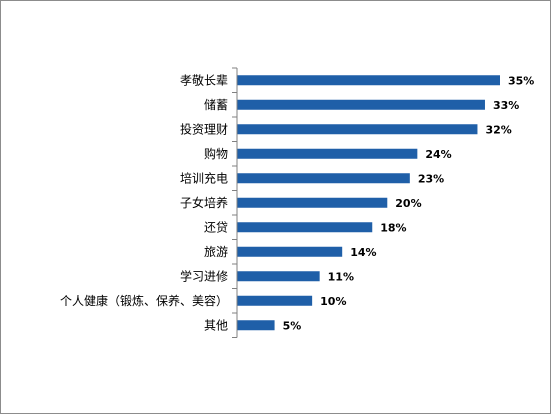  What do you see at coordinates (521, 80) in the screenshot?
I see `value-label: 35%` at bounding box center [521, 80].